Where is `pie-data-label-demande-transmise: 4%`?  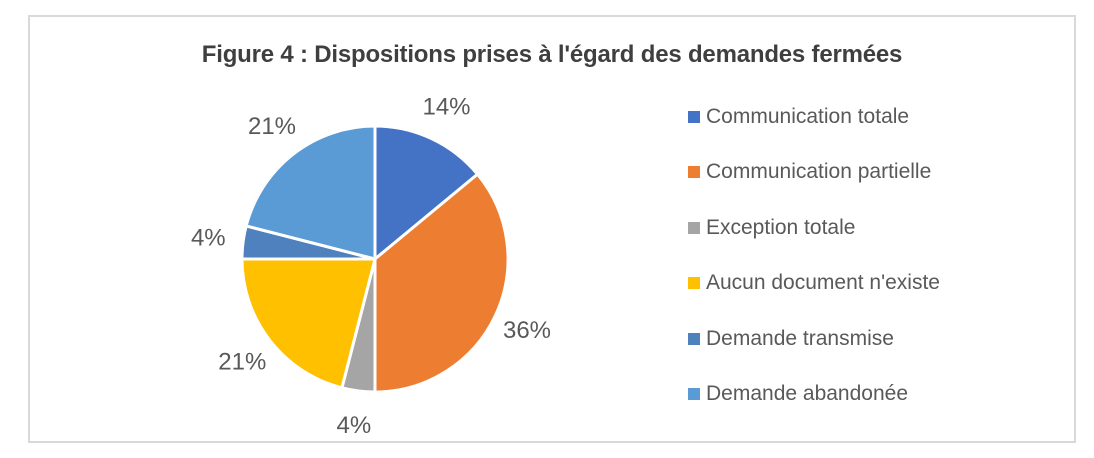
pie-data-label-demande-transmise: 4% is located at coordinates (208, 237).